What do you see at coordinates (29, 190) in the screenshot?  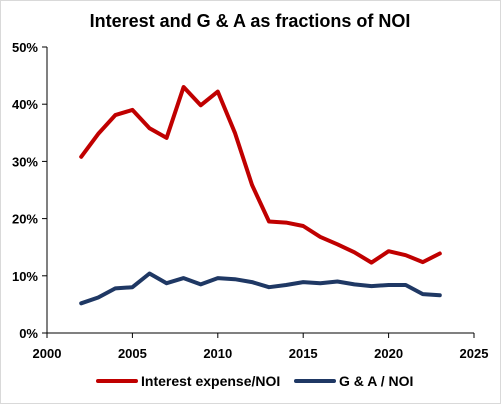 I see `y-axis-ticks: 0% 10% 20% 30% 40% 50%` at bounding box center [29, 190].